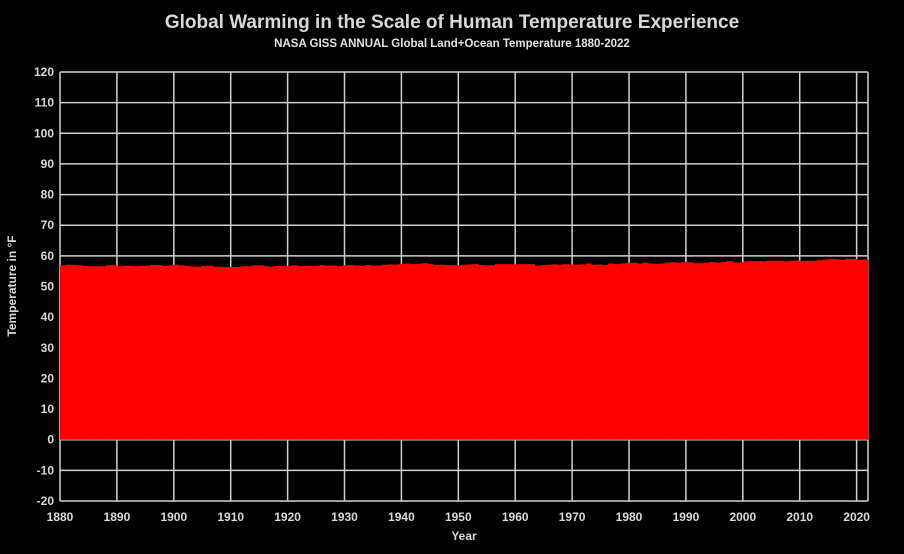 The height and width of the screenshot is (554, 904). Describe the element at coordinates (820, 350) in the screenshot. I see `data-bar-2014` at that location.